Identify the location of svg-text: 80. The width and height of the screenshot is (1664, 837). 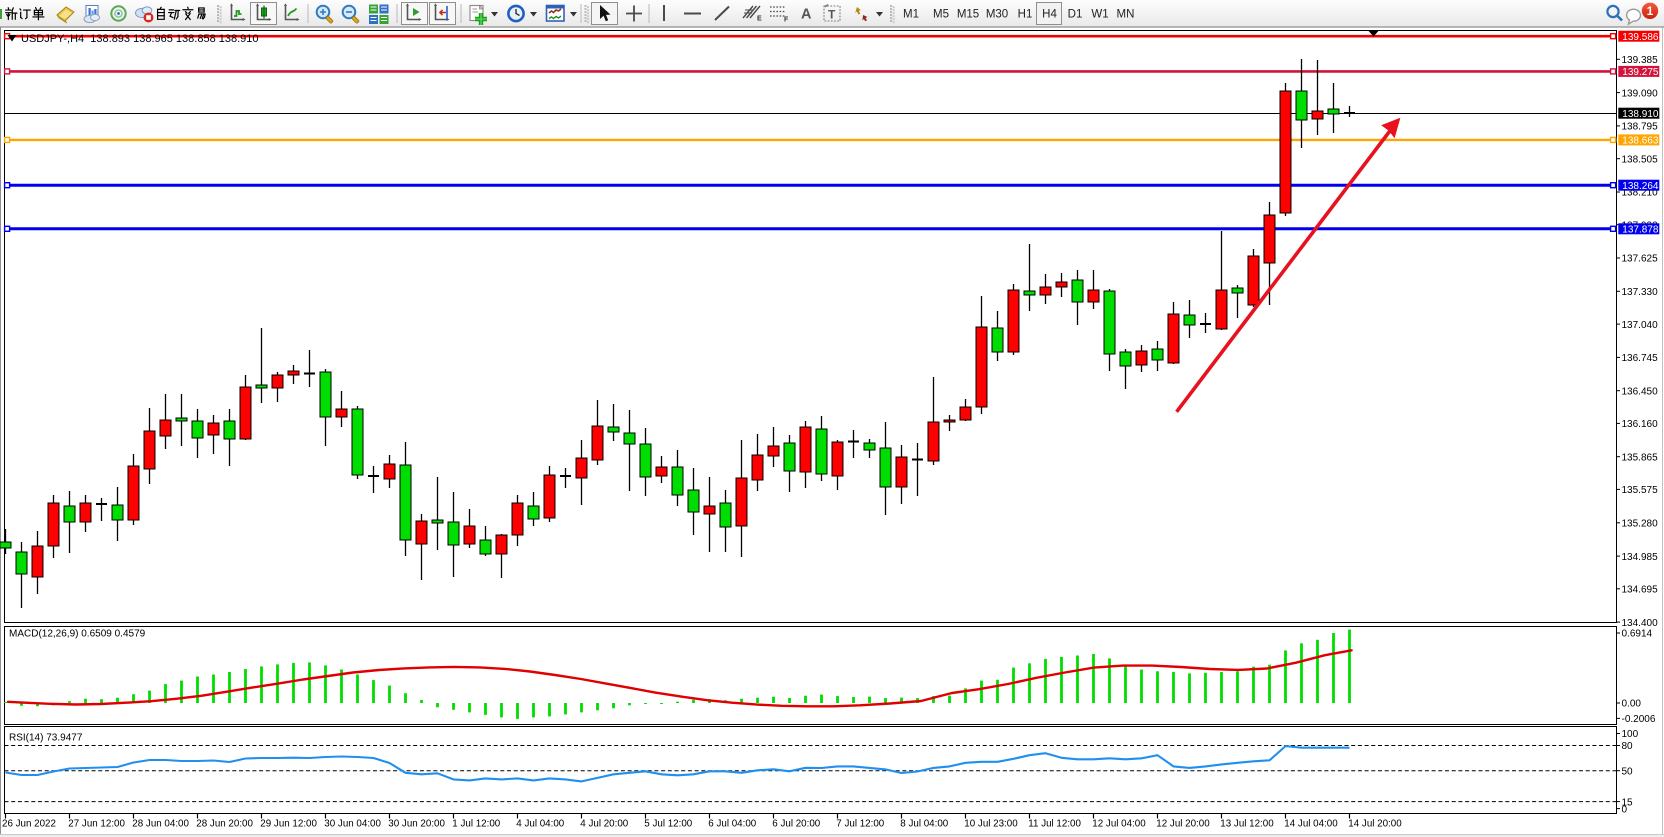
(1628, 746).